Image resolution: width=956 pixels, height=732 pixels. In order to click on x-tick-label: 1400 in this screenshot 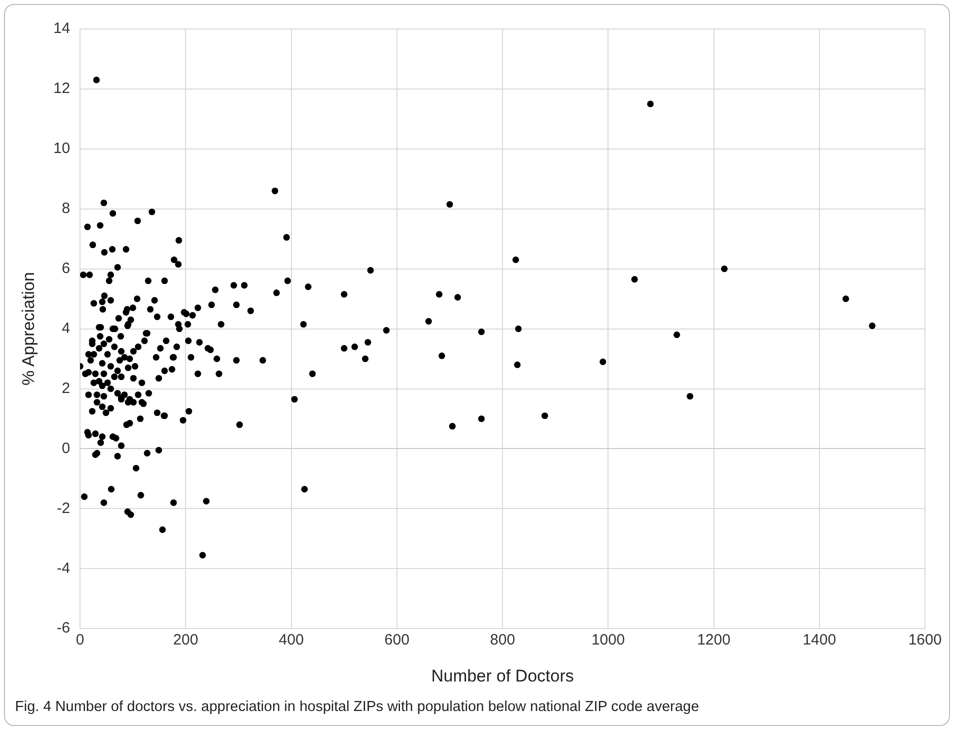, I will do `click(819, 640)`.